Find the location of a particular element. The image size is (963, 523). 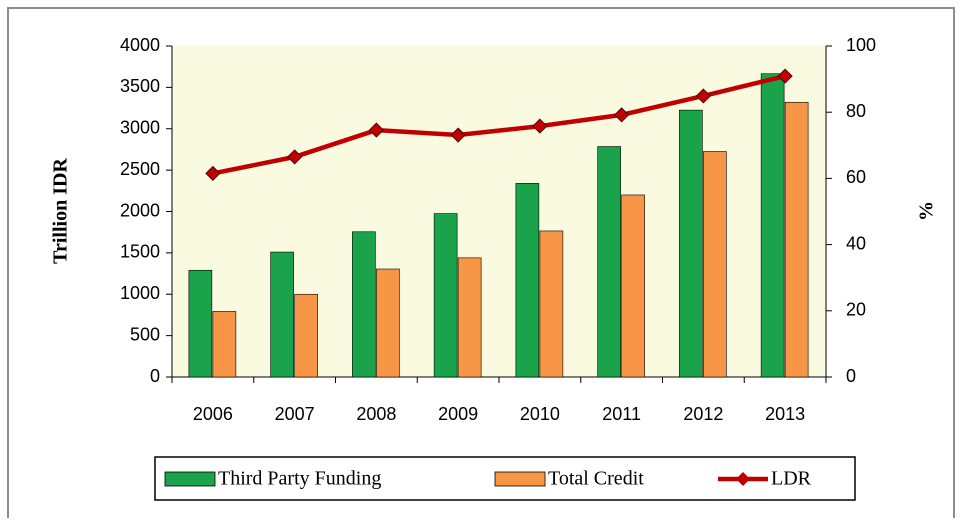

y-tick-label: 4000 is located at coordinates (140, 45).